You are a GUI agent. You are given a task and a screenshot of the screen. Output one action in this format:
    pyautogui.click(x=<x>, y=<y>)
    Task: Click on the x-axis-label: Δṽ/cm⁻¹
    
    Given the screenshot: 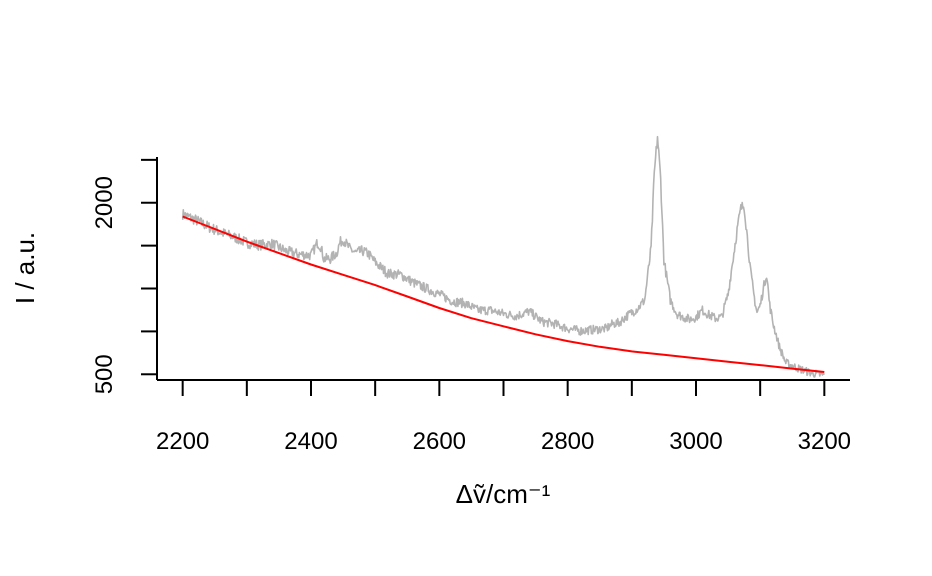 What is the action you would take?
    pyautogui.click(x=503, y=494)
    